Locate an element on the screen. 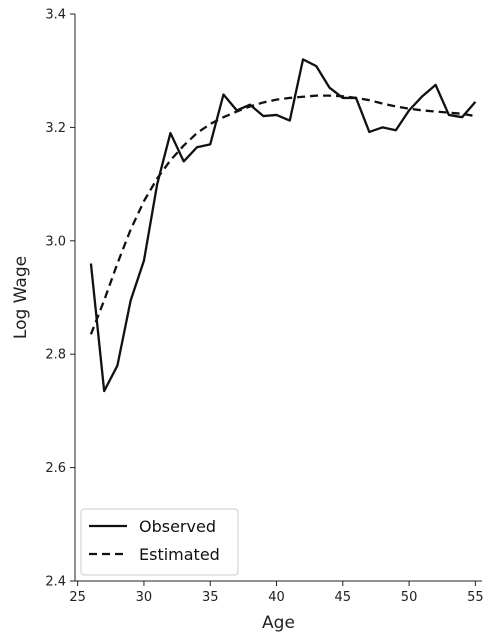 The width and height of the screenshot is (484, 637). y-tick-label: 2.6 is located at coordinates (55, 468).